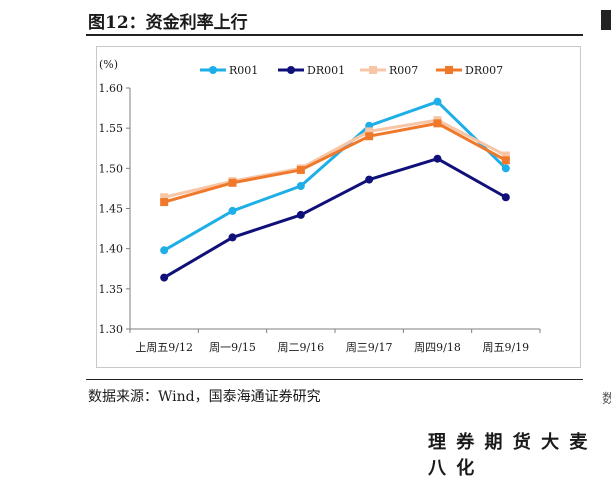  I want to click on legend-label-r001: R001, so click(243, 70).